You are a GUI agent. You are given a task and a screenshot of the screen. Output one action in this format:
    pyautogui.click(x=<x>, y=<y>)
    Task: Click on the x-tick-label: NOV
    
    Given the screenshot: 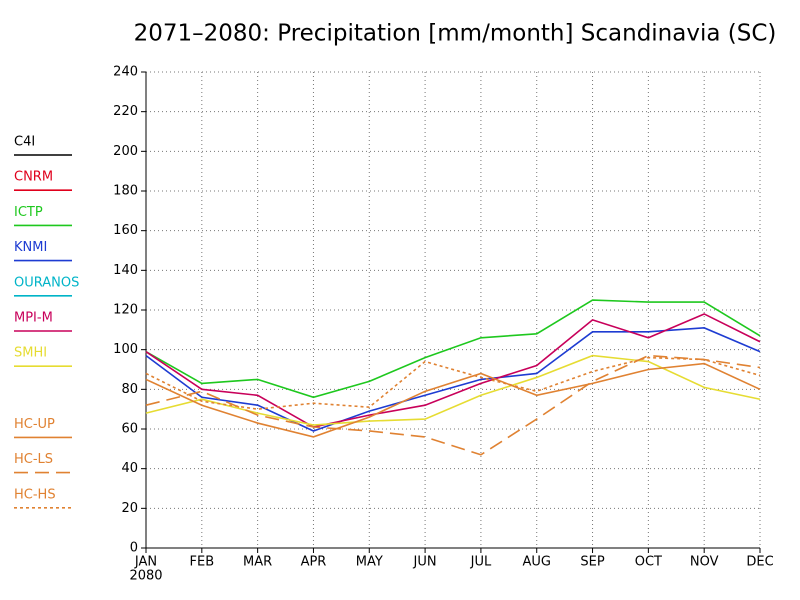 What is the action you would take?
    pyautogui.click(x=704, y=562)
    